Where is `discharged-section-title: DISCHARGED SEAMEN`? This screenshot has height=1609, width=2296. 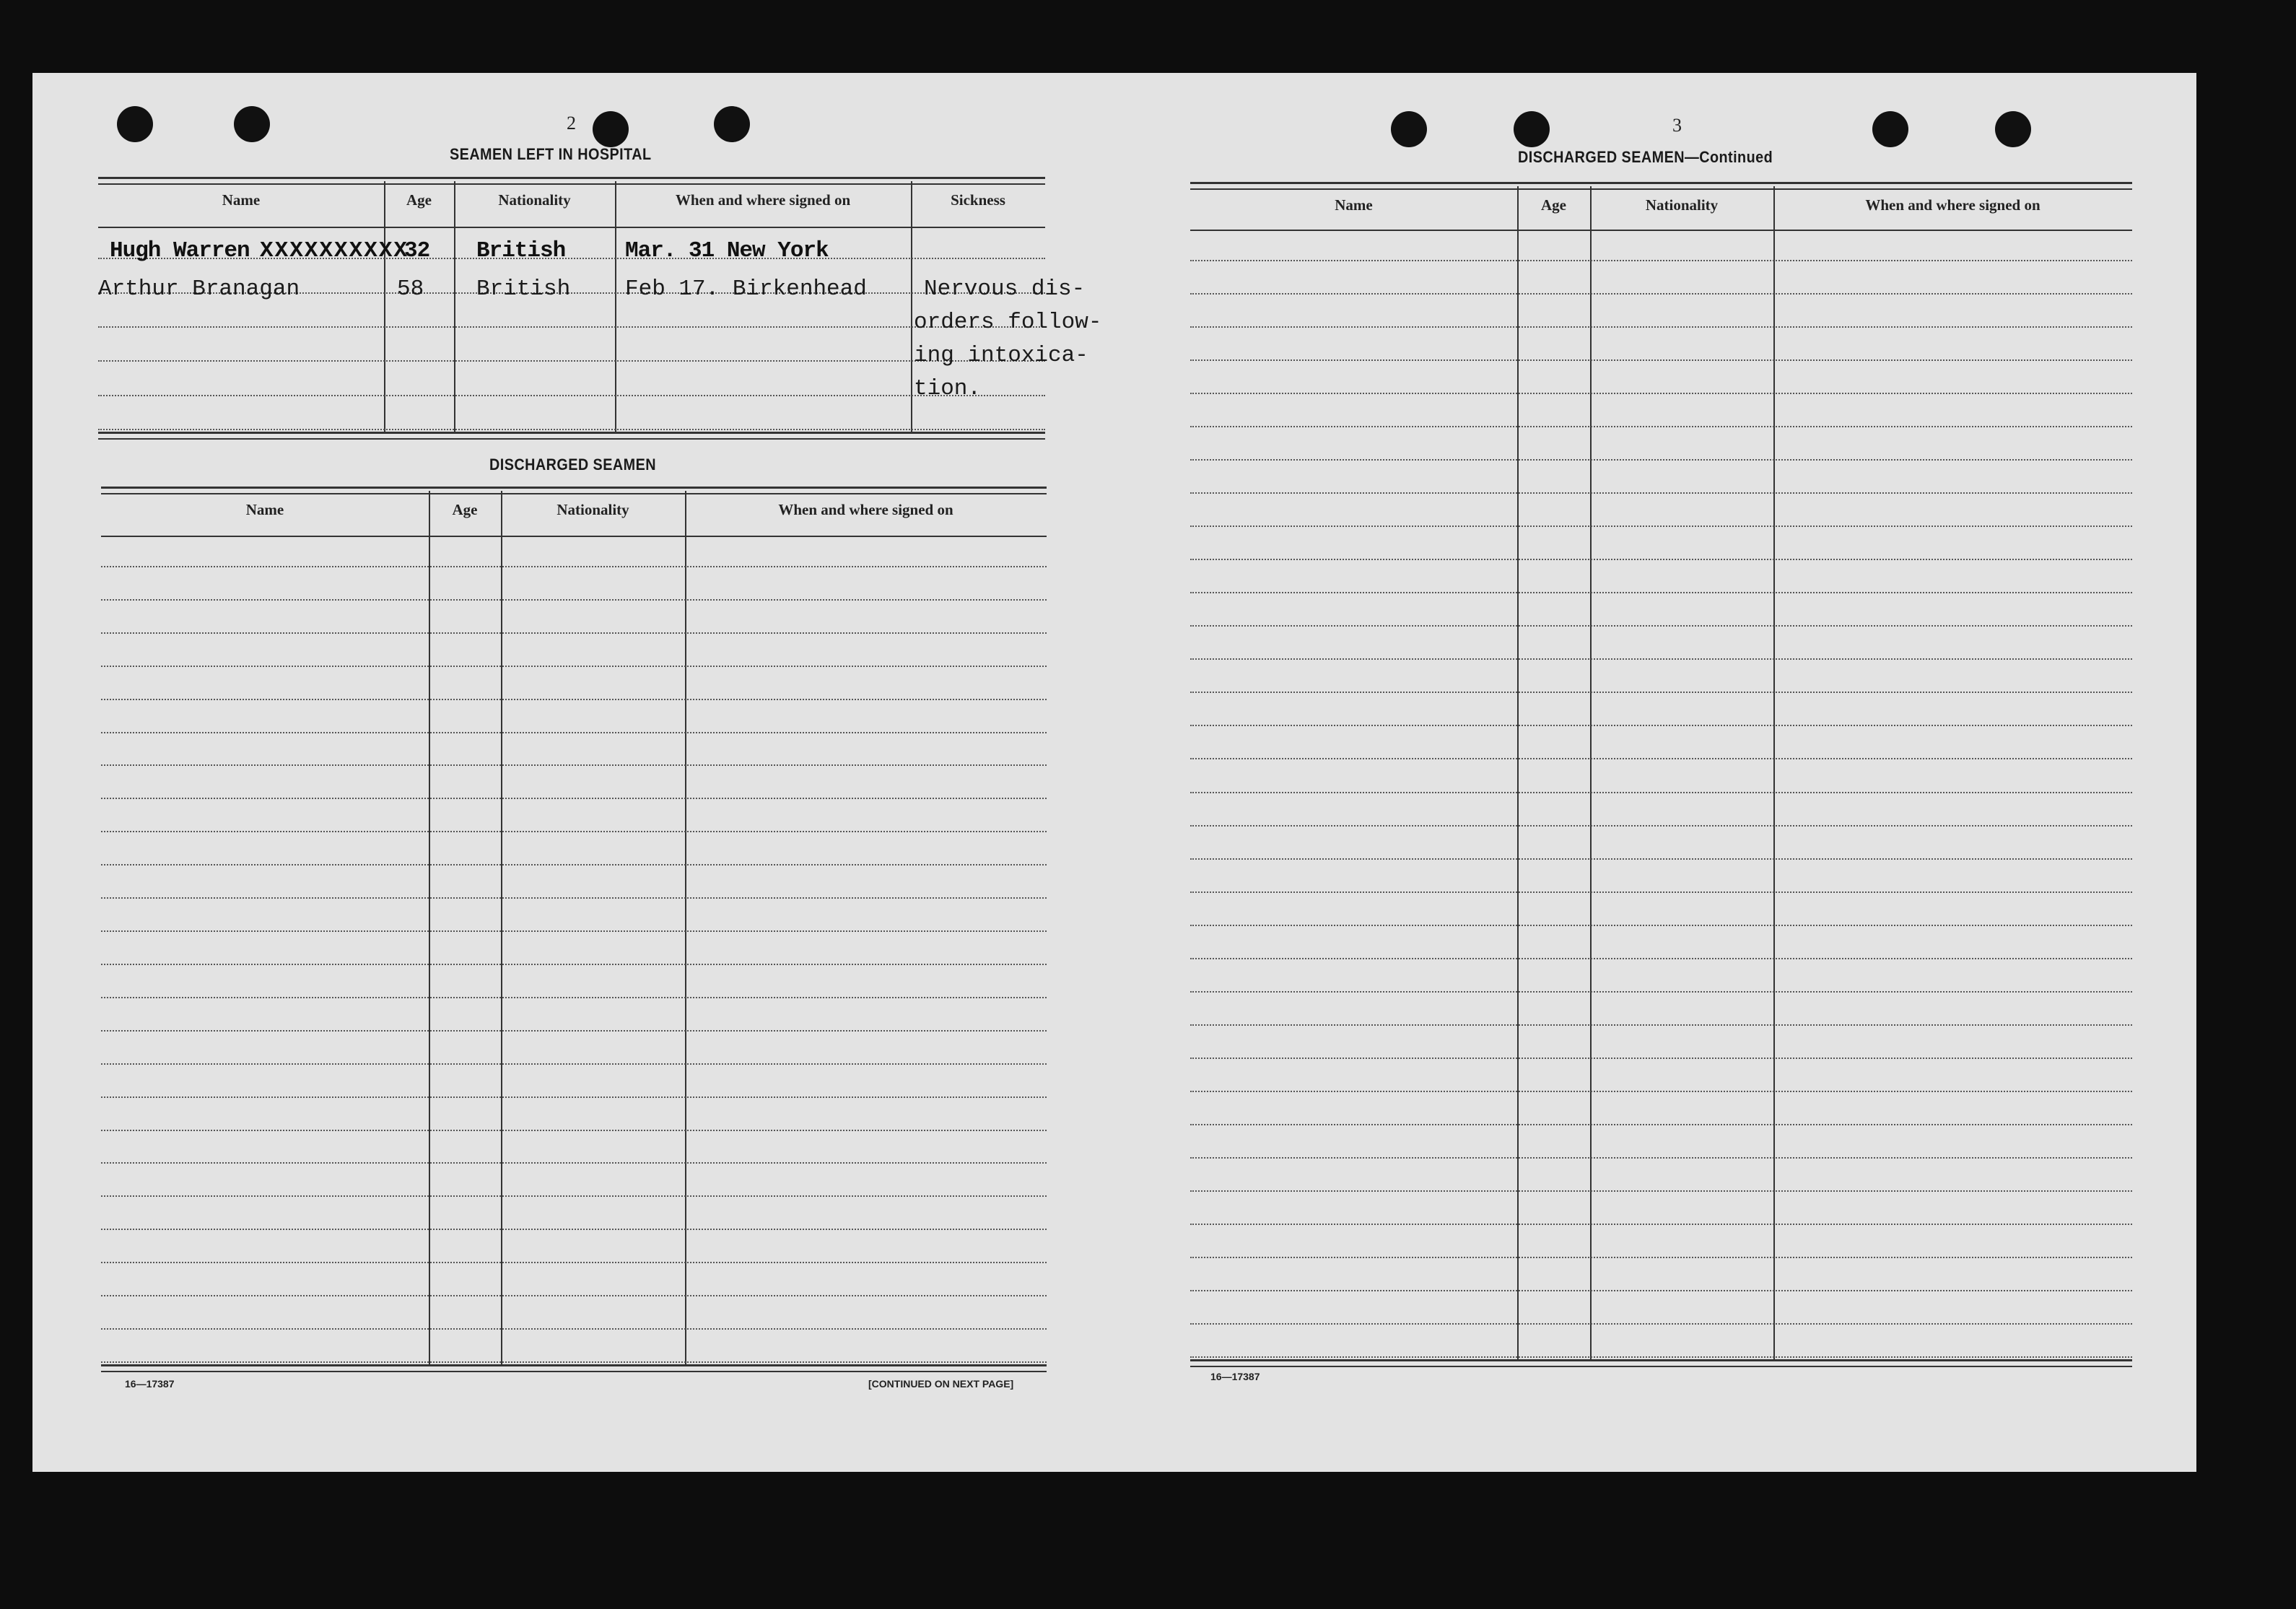 discharged-section-title: DISCHARGED SEAMEN is located at coordinates (572, 465).